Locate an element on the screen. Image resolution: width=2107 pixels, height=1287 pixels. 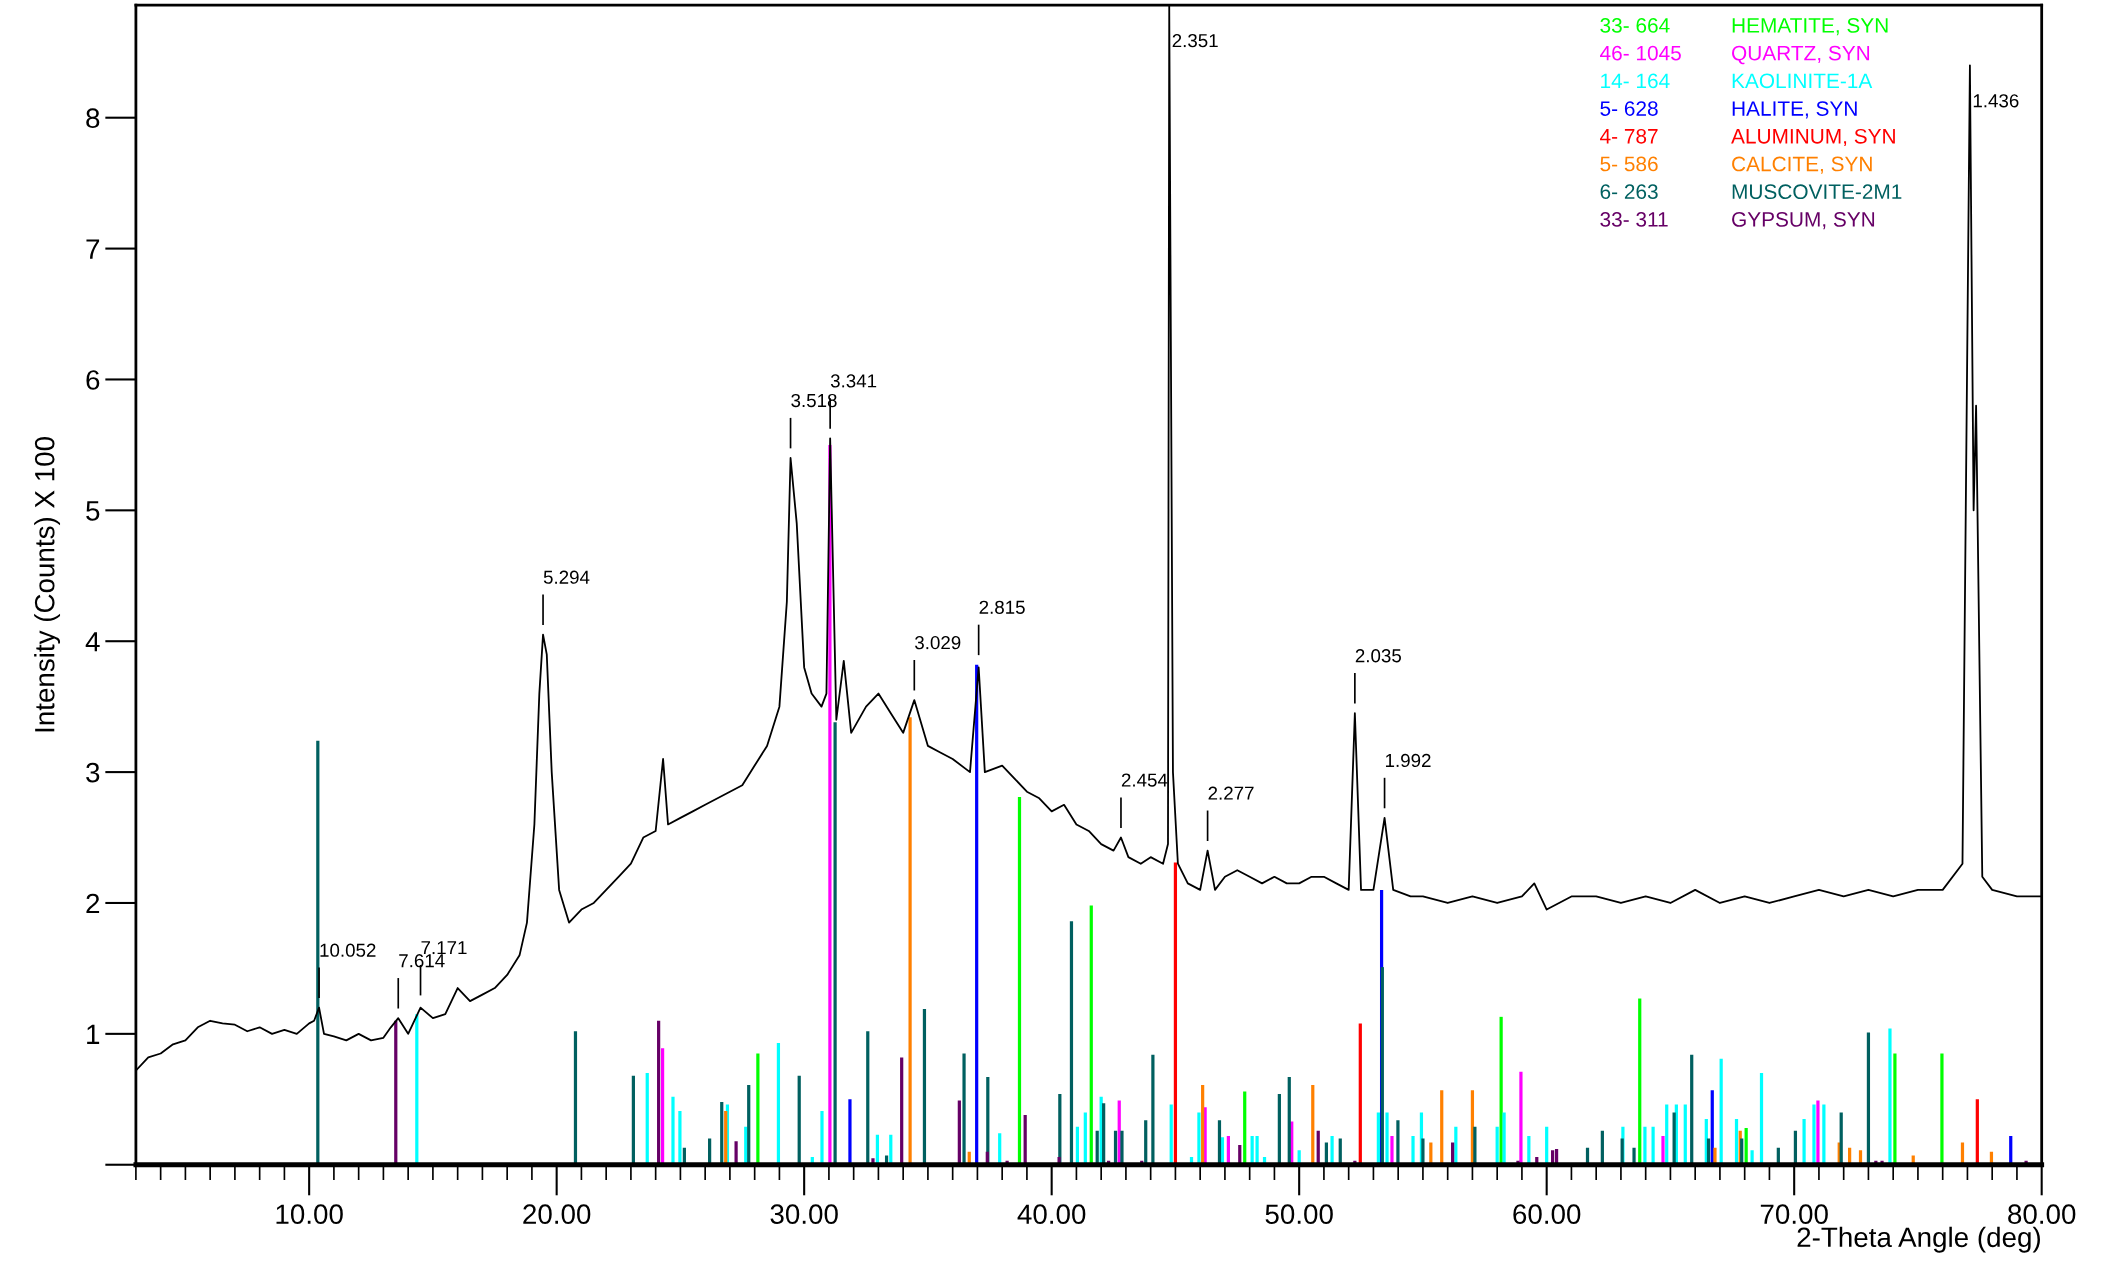
y-tick-label: 3 is located at coordinates (93, 772).